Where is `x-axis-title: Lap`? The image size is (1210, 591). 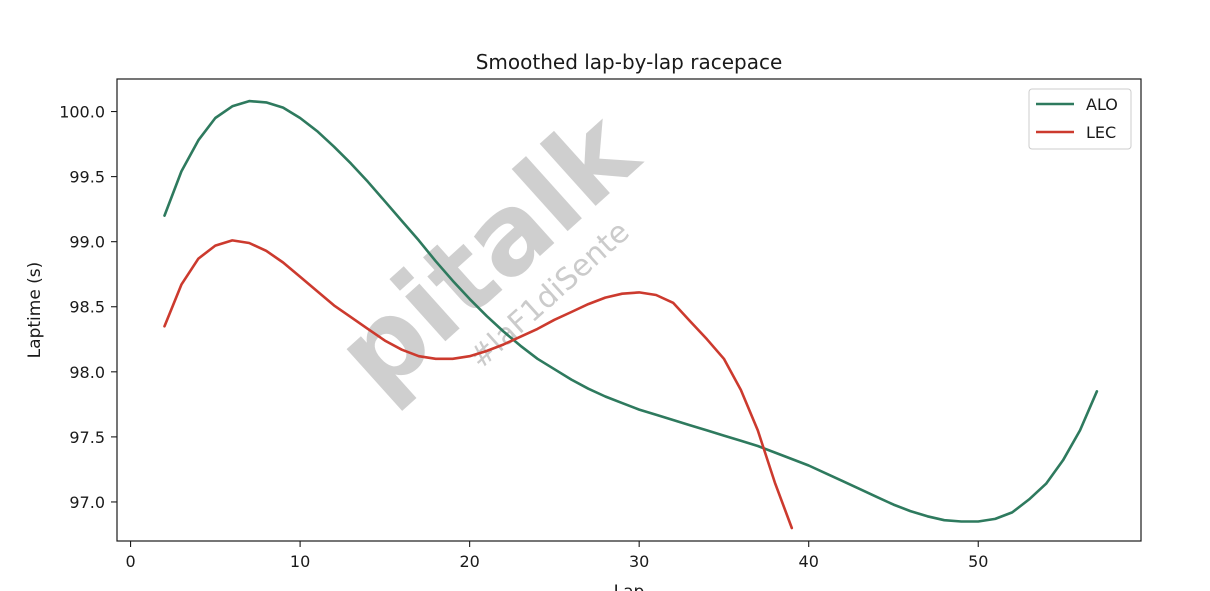
x-axis-title: Lap is located at coordinates (629, 586).